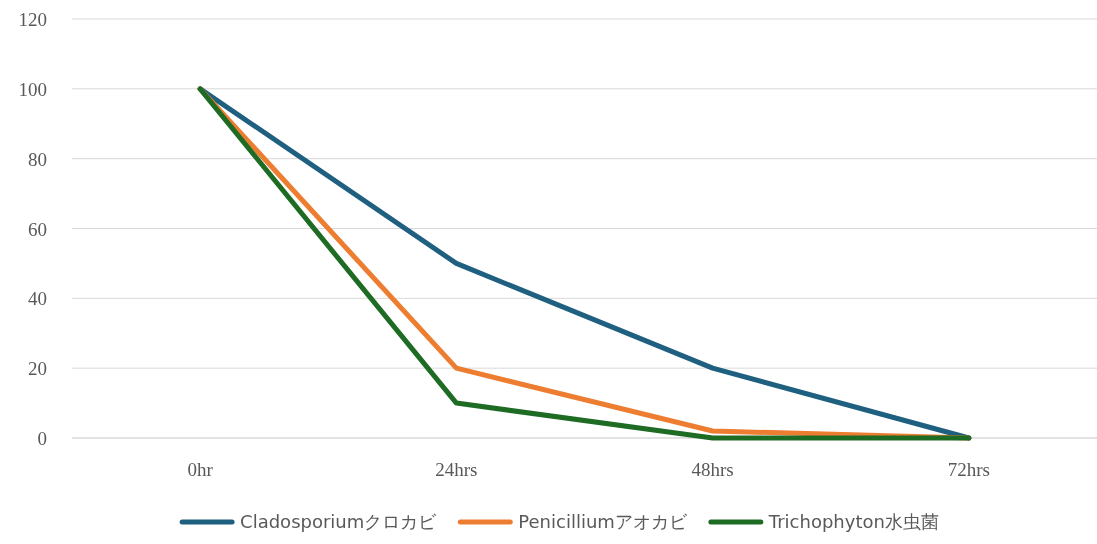  Describe the element at coordinates (32, 19) in the screenshot. I see `y-tick-label: 120` at that location.